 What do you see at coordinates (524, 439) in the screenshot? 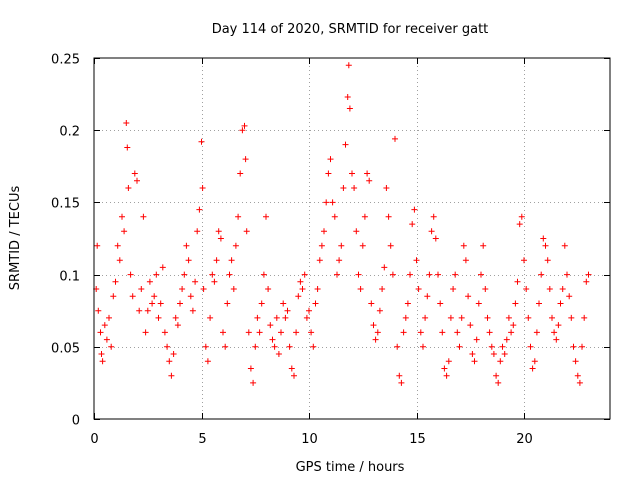
I see `x-tick-label: 20` at bounding box center [524, 439].